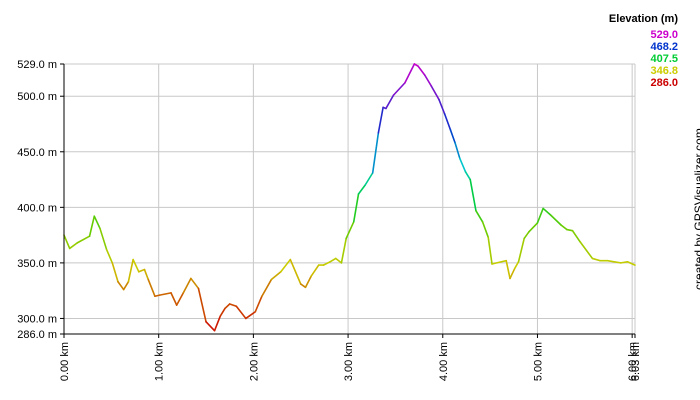 The width and height of the screenshot is (700, 400). What do you see at coordinates (37, 97) in the screenshot?
I see `y-tick-label: 500.0 m` at bounding box center [37, 97].